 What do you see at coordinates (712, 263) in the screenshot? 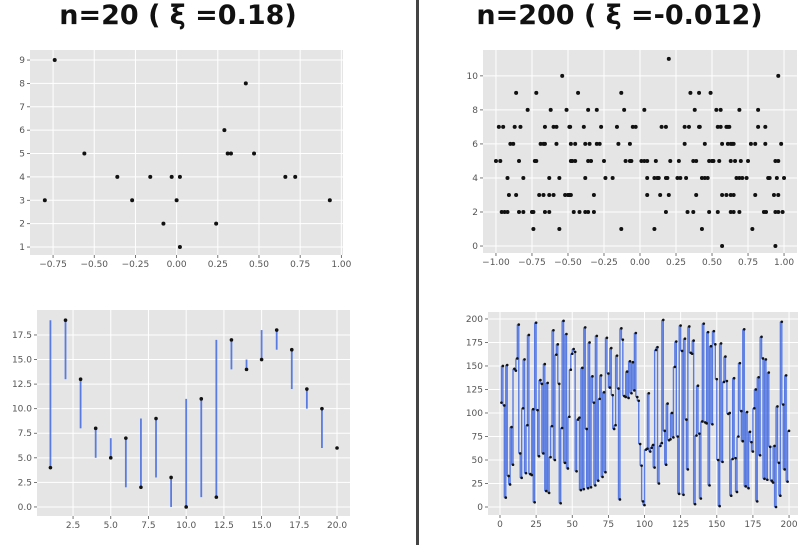
I see `x-tick-label: 0.50` at bounding box center [712, 263].